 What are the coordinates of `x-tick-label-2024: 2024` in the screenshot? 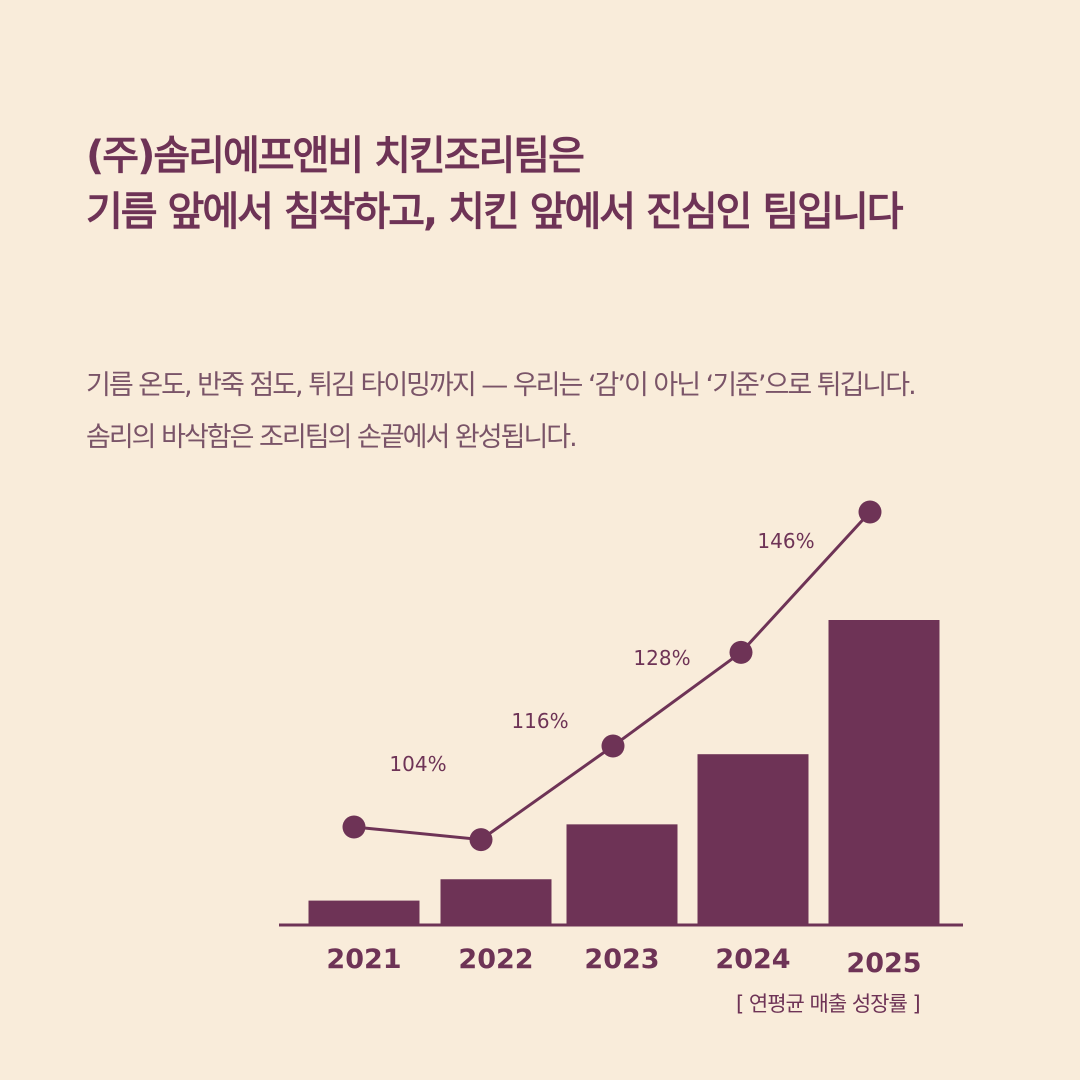 It's located at (752, 959).